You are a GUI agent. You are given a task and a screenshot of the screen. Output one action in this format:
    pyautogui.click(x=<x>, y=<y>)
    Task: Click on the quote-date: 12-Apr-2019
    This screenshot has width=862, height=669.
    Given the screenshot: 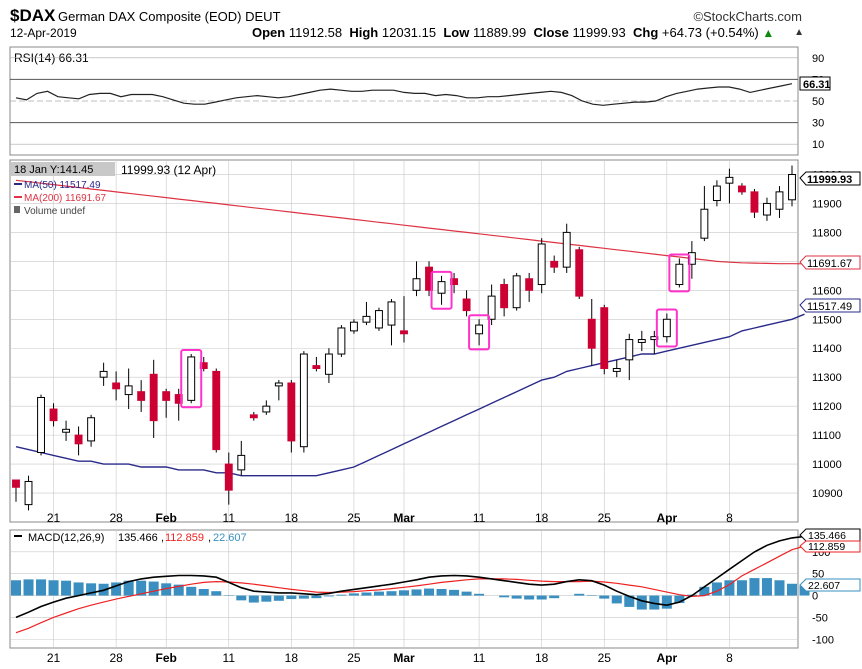 What is the action you would take?
    pyautogui.click(x=43, y=33)
    